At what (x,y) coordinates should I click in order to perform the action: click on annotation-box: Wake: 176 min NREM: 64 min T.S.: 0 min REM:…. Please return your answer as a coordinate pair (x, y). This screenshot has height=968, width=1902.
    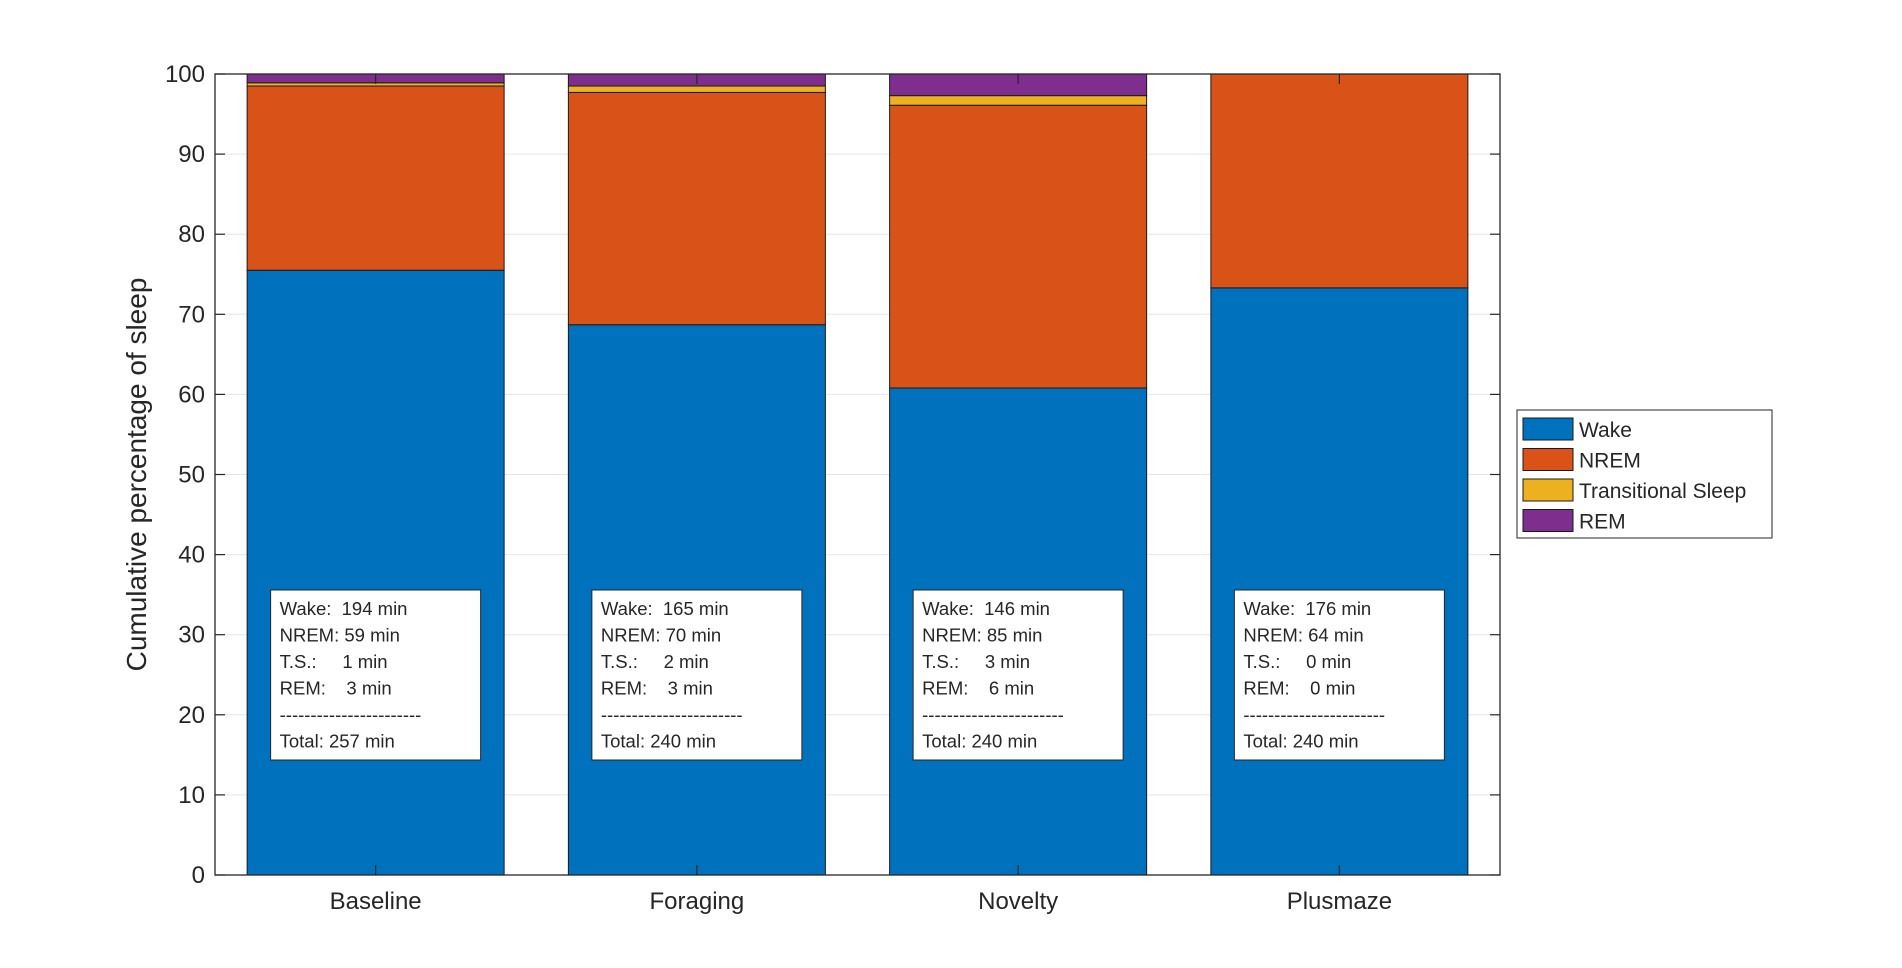
    Looking at the image, I should click on (1339, 675).